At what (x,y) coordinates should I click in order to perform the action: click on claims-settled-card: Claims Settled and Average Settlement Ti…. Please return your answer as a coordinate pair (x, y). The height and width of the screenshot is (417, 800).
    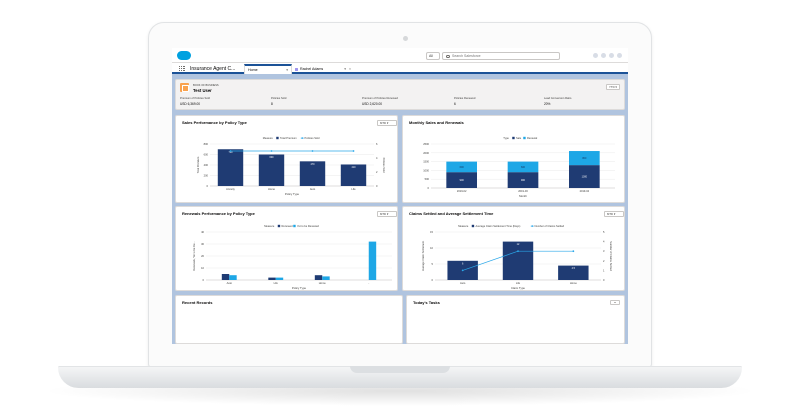
    Looking at the image, I should click on (513, 248).